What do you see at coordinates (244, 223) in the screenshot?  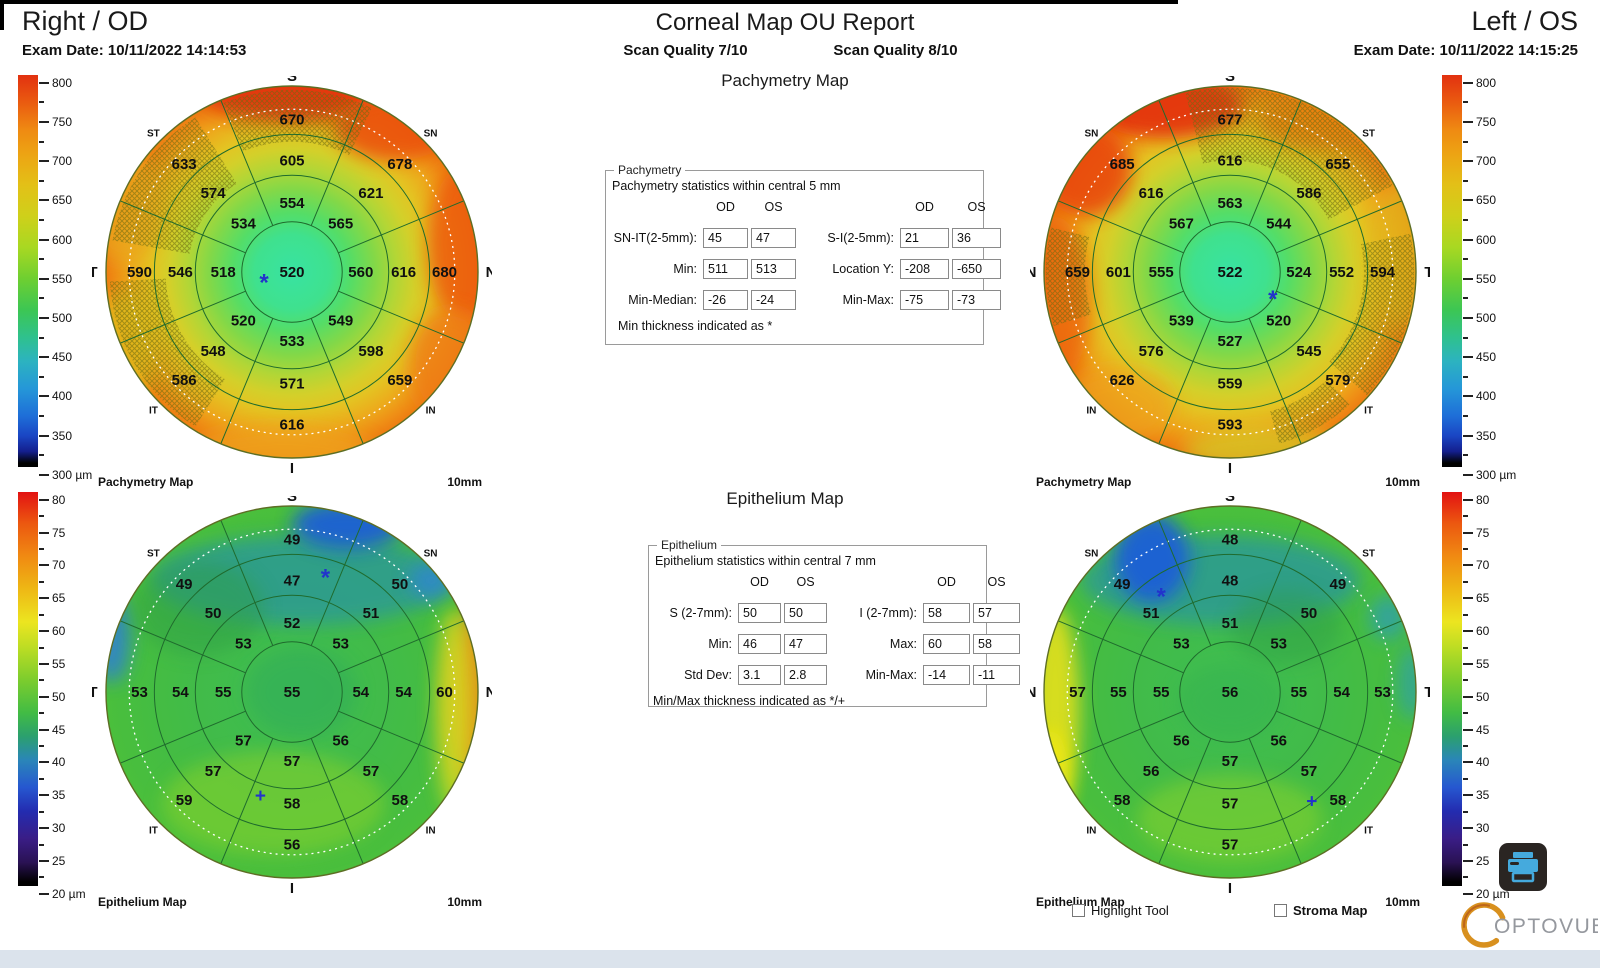 I see `sector-value: 534` at bounding box center [244, 223].